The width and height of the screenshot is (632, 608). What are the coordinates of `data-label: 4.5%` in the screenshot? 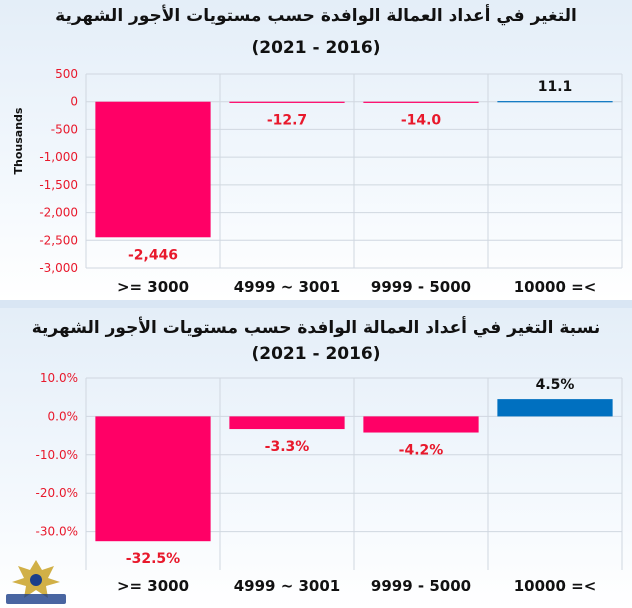 It's located at (555, 385).